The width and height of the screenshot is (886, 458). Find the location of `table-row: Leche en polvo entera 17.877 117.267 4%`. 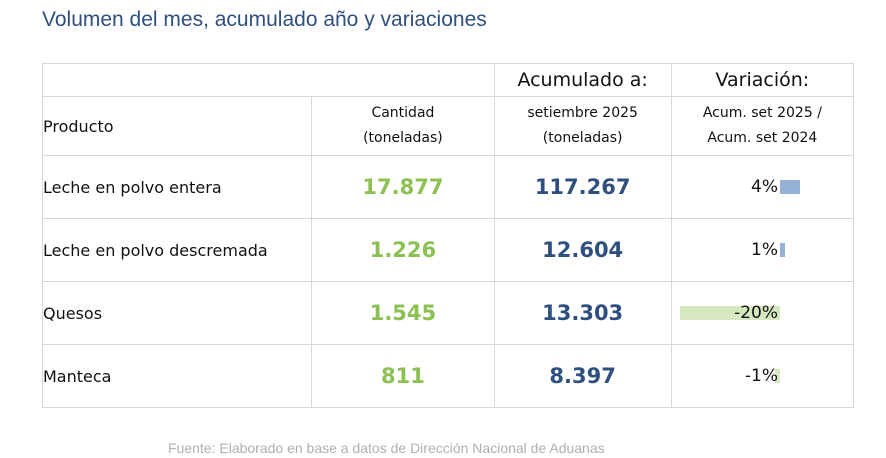

table-row: Leche en polvo entera 17.877 117.267 4% is located at coordinates (448, 187).